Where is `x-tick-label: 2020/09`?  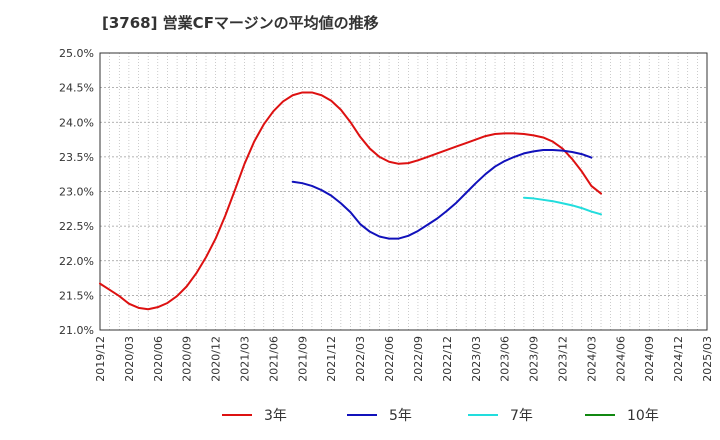
x-tick-label: 2020/09 is located at coordinates (187, 359).